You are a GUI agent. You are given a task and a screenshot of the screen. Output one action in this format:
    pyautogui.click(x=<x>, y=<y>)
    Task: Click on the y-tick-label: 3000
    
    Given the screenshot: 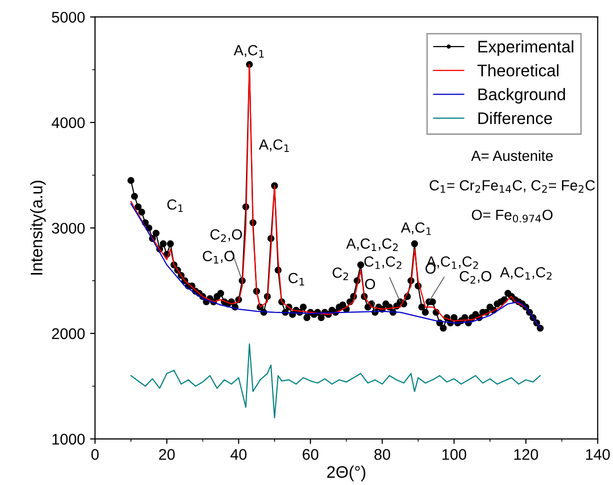 What is the action you would take?
    pyautogui.click(x=68, y=228)
    